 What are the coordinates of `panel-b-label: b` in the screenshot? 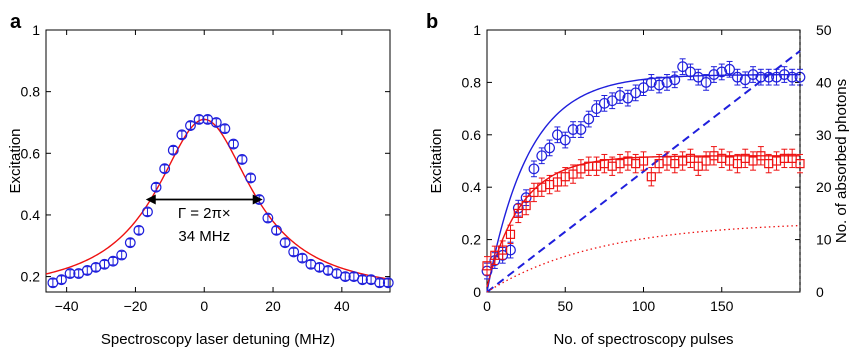 It's located at (432, 22).